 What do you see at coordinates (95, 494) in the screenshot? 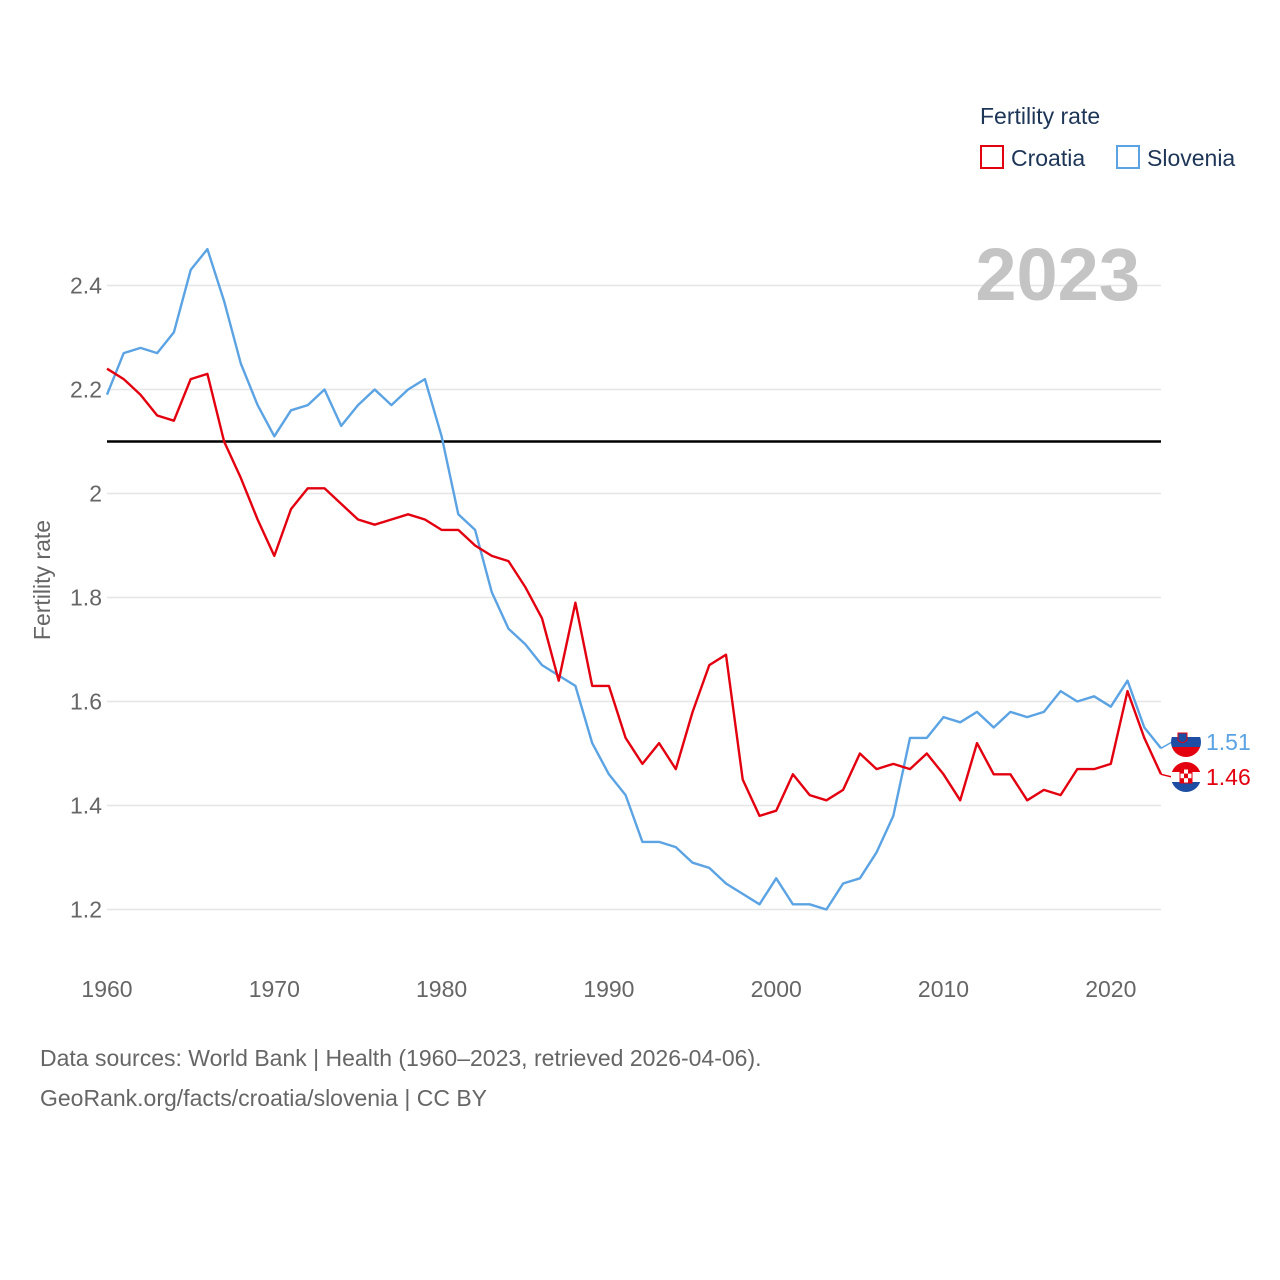
I see `y-tick-label: 2` at bounding box center [95, 494].